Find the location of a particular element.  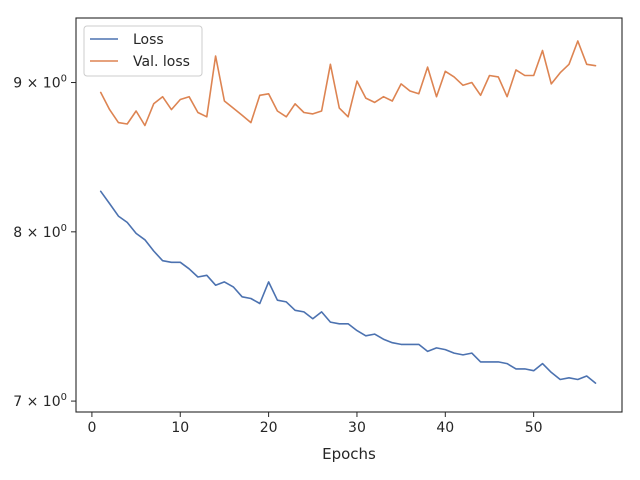

x-tick-label: 50 is located at coordinates (534, 428).